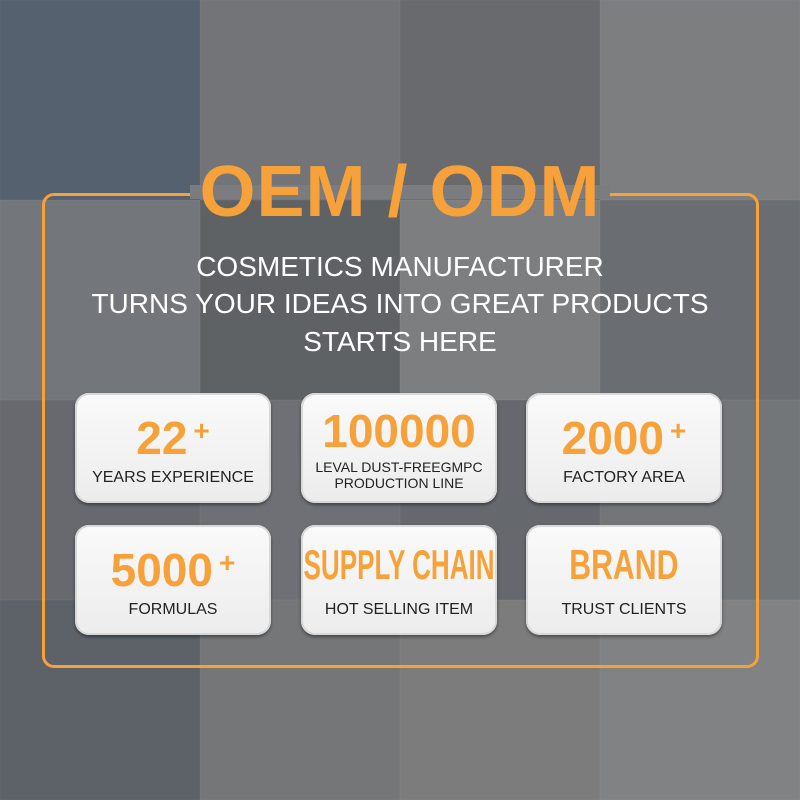  What do you see at coordinates (173, 477) in the screenshot?
I see `stat-label: YEARS EXPERIENCE` at bounding box center [173, 477].